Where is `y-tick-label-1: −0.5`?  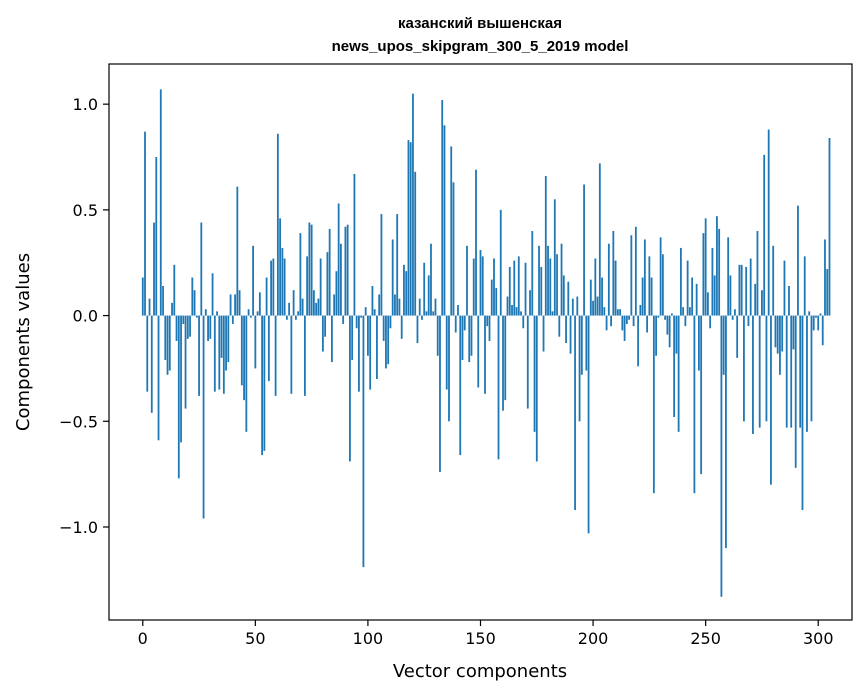
y-tick-label-1: −0.5 is located at coordinates (78, 421).